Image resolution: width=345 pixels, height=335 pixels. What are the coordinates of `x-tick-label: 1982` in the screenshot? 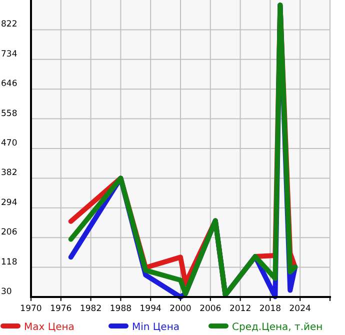 It's located at (91, 309).